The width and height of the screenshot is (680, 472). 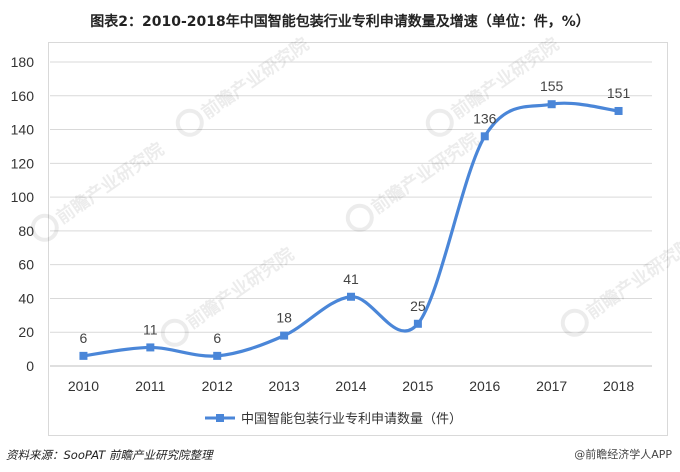 I want to click on y-tick-label: 180, so click(x=23, y=62).